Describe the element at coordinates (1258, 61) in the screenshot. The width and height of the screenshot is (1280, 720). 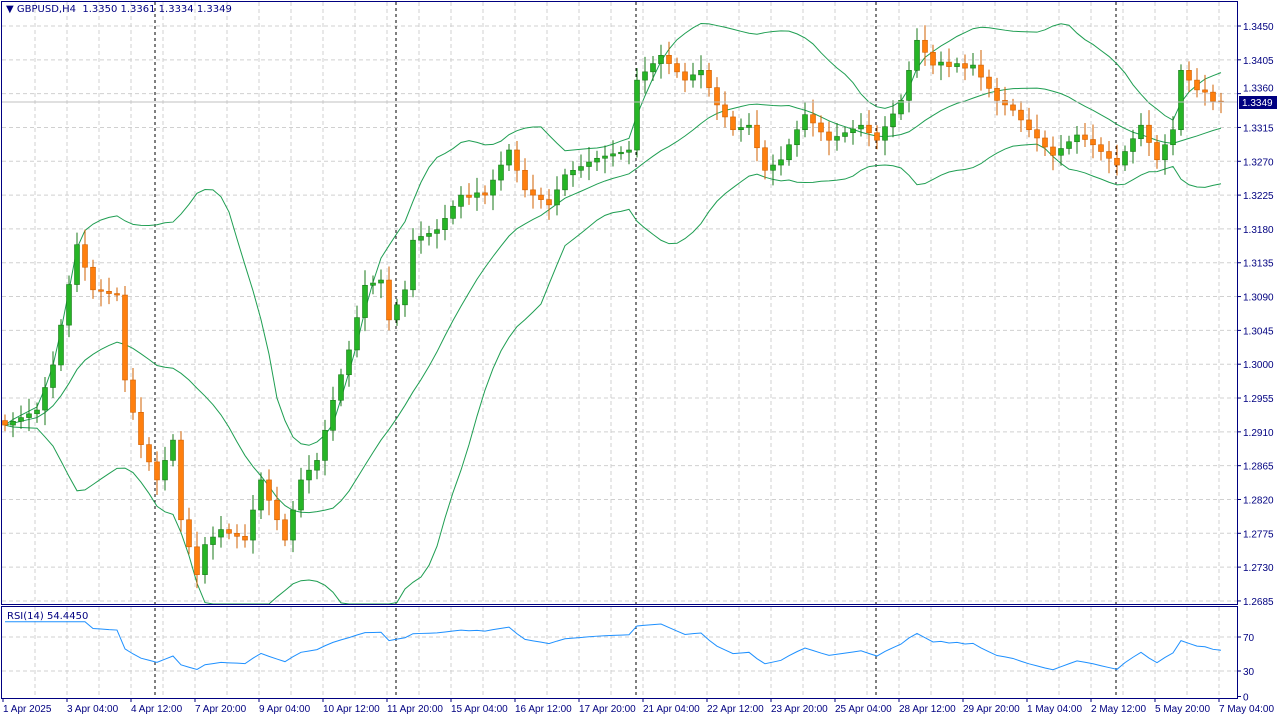
I see `price-tick-label: 1.3405` at that location.